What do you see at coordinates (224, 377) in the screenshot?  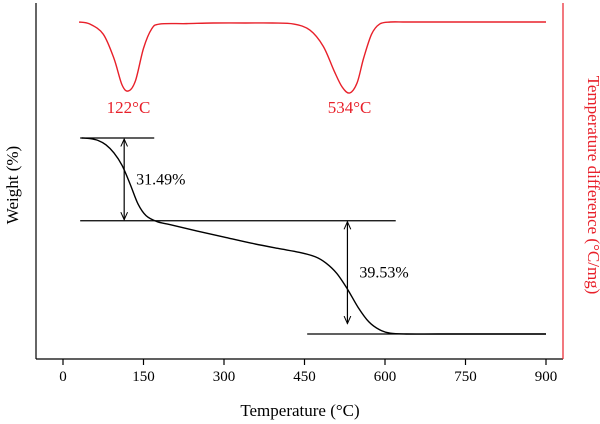 I see `x-tick-label: 300` at bounding box center [224, 377].